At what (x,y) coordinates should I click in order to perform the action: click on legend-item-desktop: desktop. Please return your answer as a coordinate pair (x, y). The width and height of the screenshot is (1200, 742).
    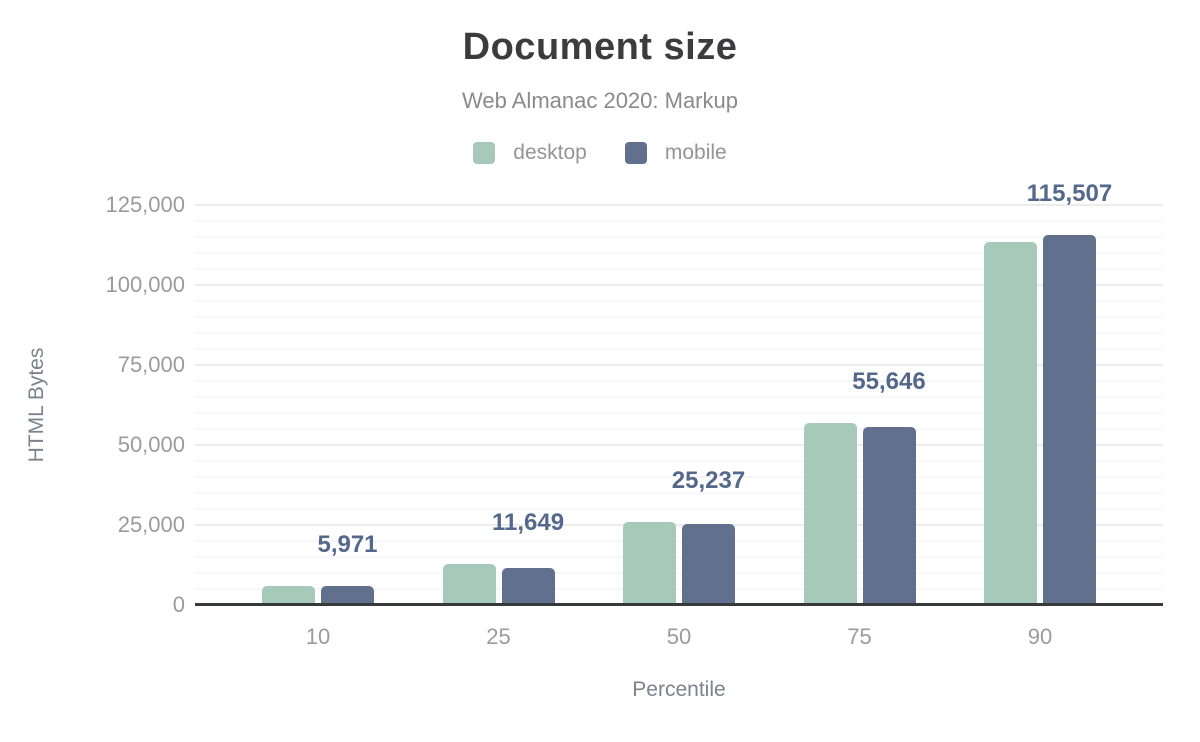
    Looking at the image, I should click on (530, 153).